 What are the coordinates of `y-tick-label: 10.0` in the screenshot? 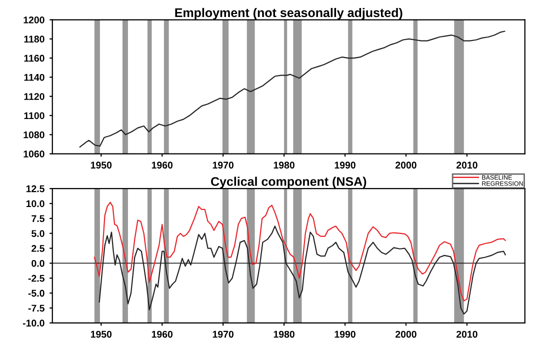 It's located at (35, 204).